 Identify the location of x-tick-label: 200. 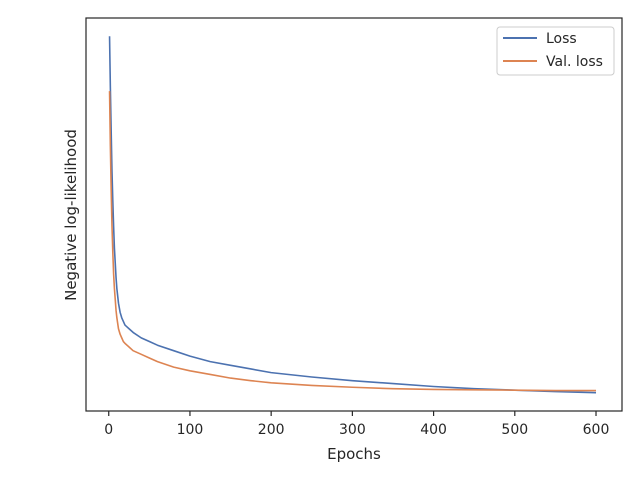
(271, 430).